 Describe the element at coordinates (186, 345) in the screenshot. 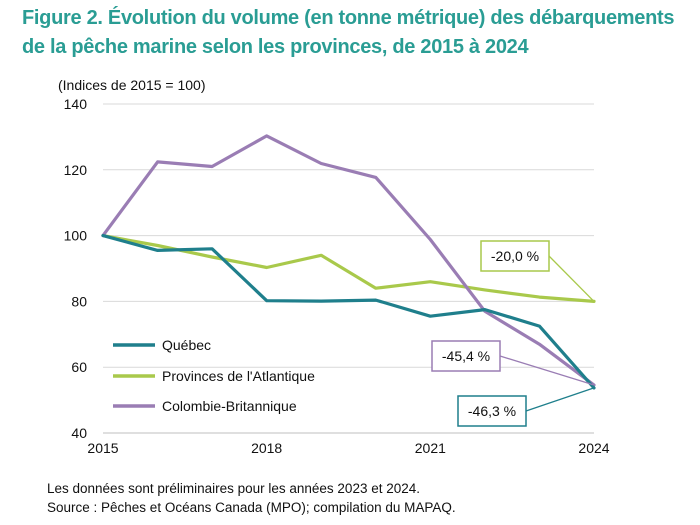

I see `legend-label: Québec` at that location.